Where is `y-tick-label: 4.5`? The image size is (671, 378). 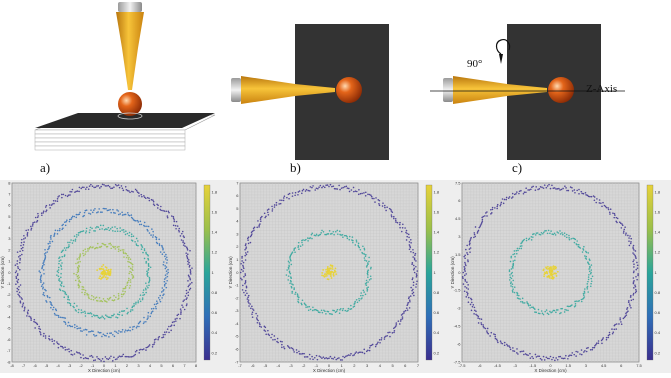
y-tick-label: 4.5 is located at coordinates (458, 218).